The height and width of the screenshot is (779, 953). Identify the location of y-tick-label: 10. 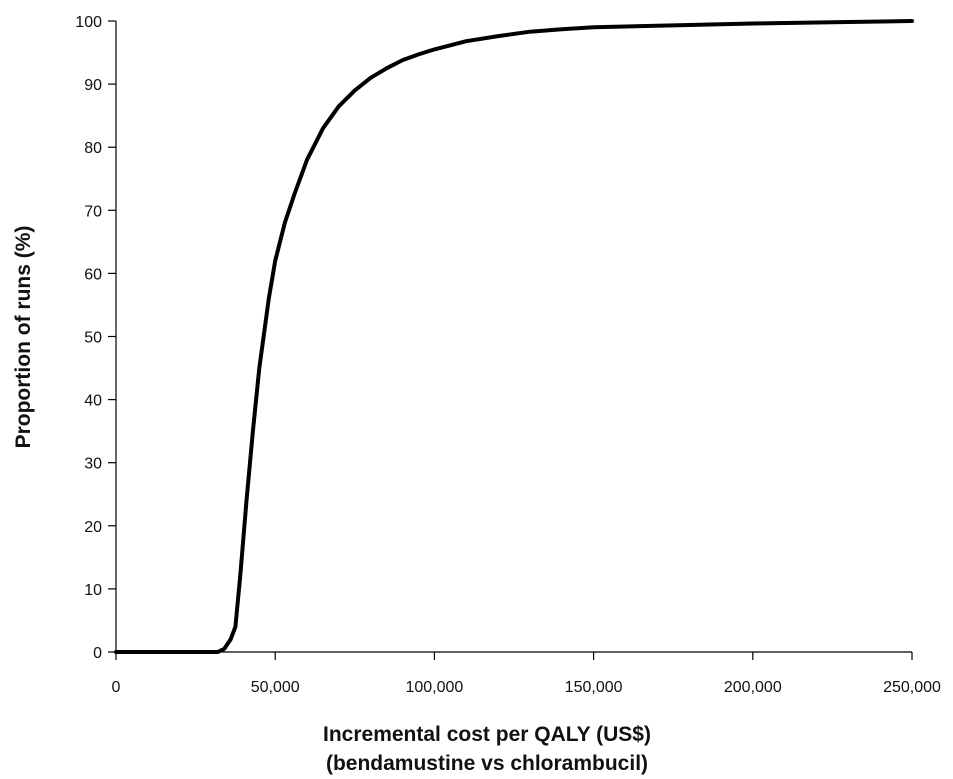
(93, 590).